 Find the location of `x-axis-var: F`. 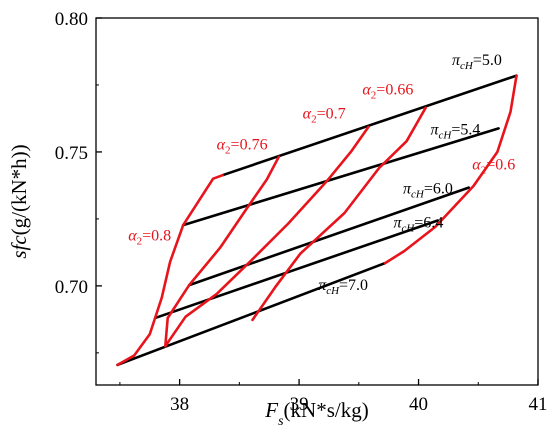

x-axis-var: F is located at coordinates (271, 410).